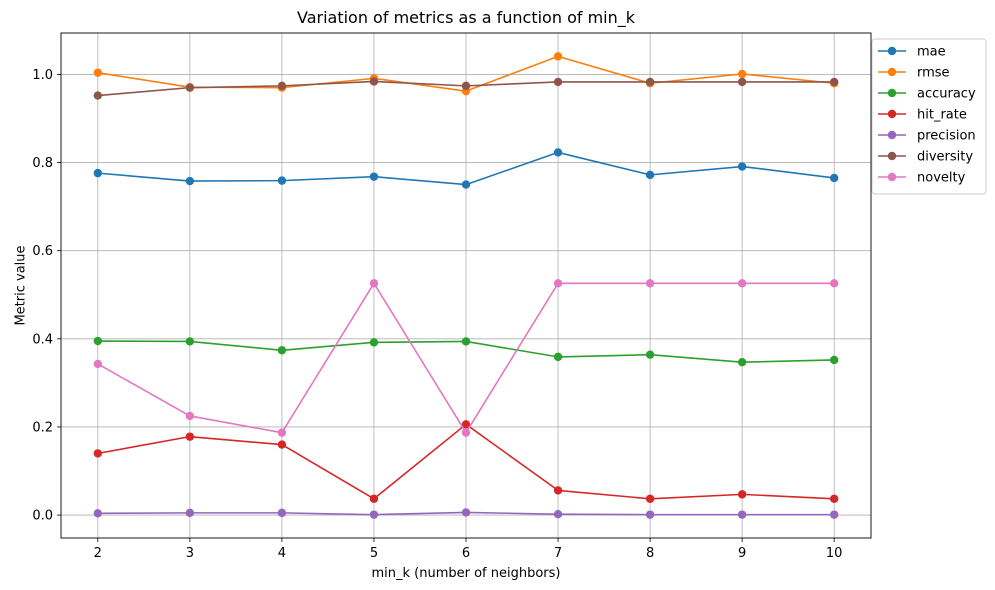 The width and height of the screenshot is (995, 590). I want to click on x-tick-label: 4, so click(282, 553).